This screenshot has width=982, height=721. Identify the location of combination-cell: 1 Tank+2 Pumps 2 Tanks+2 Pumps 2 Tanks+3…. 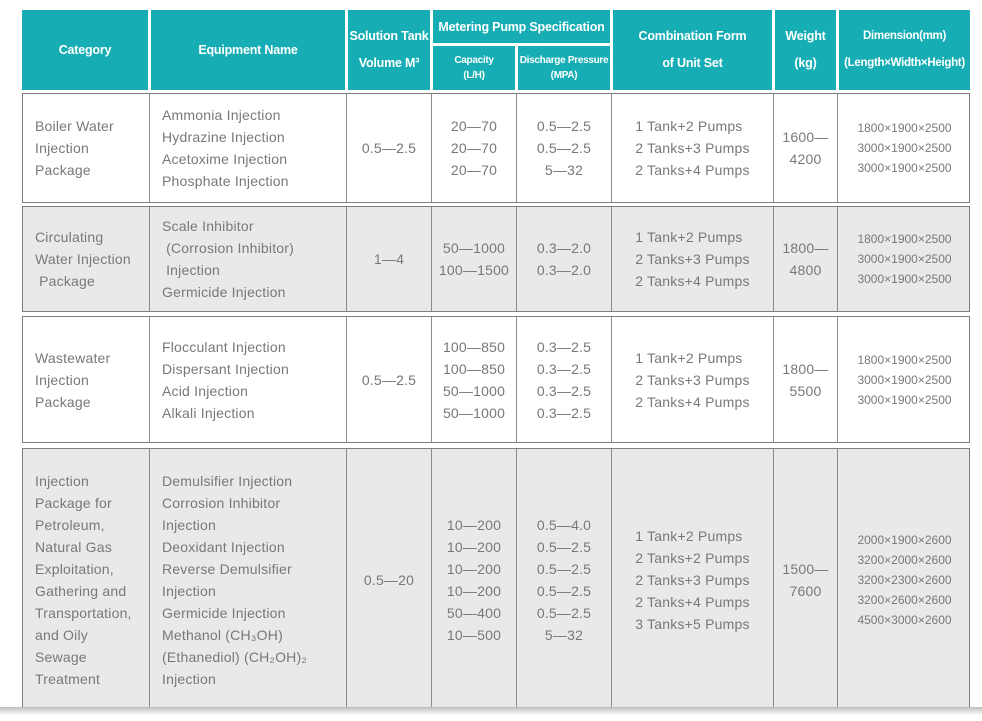
(692, 579).